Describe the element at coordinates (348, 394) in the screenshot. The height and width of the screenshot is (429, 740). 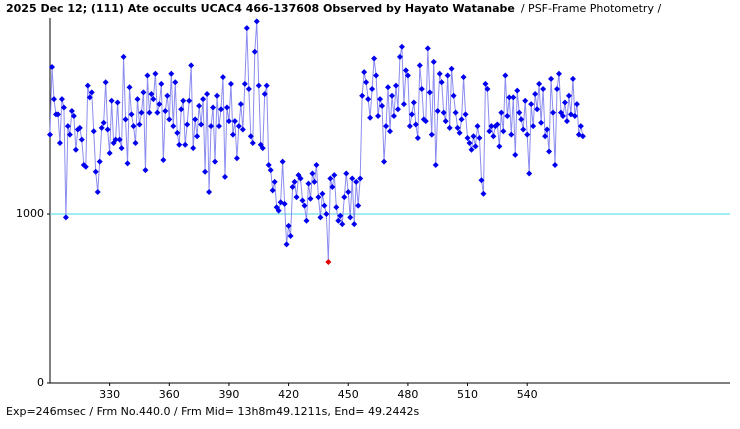
I see `x-tick-label: 450` at that location.